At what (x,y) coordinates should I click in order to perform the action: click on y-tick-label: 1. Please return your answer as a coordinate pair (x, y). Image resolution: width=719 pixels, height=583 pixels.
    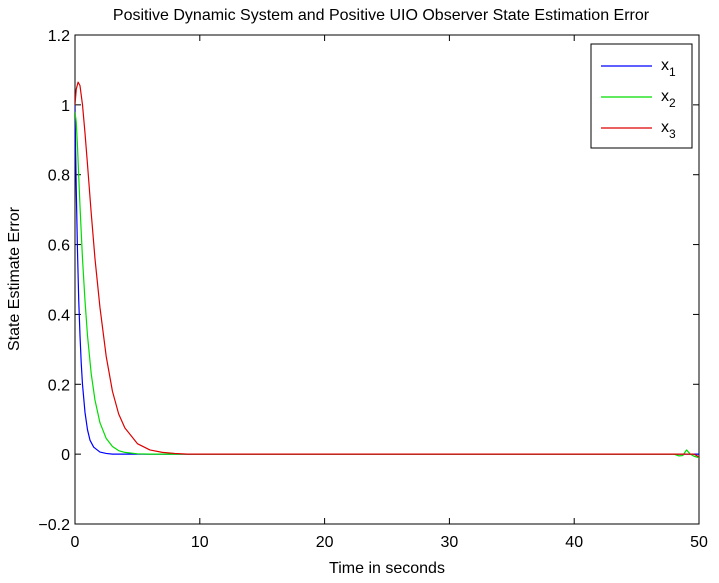
    Looking at the image, I should click on (65, 106).